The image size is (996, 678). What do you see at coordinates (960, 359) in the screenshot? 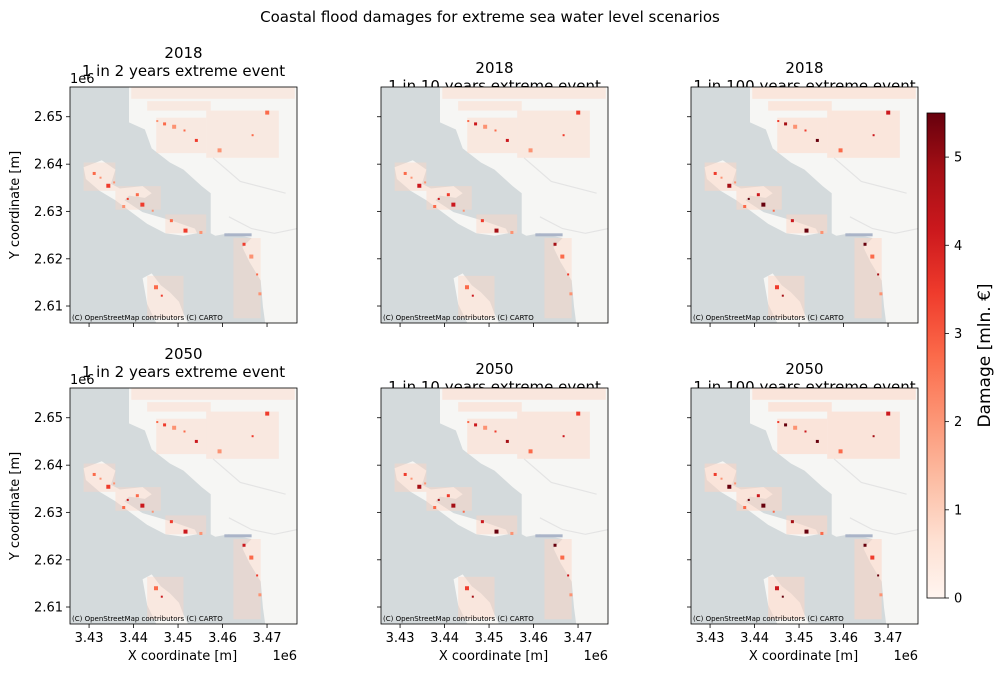
I see `colorbar: 0 1 2 3 4 5 Damage [mln. €]` at bounding box center [960, 359].